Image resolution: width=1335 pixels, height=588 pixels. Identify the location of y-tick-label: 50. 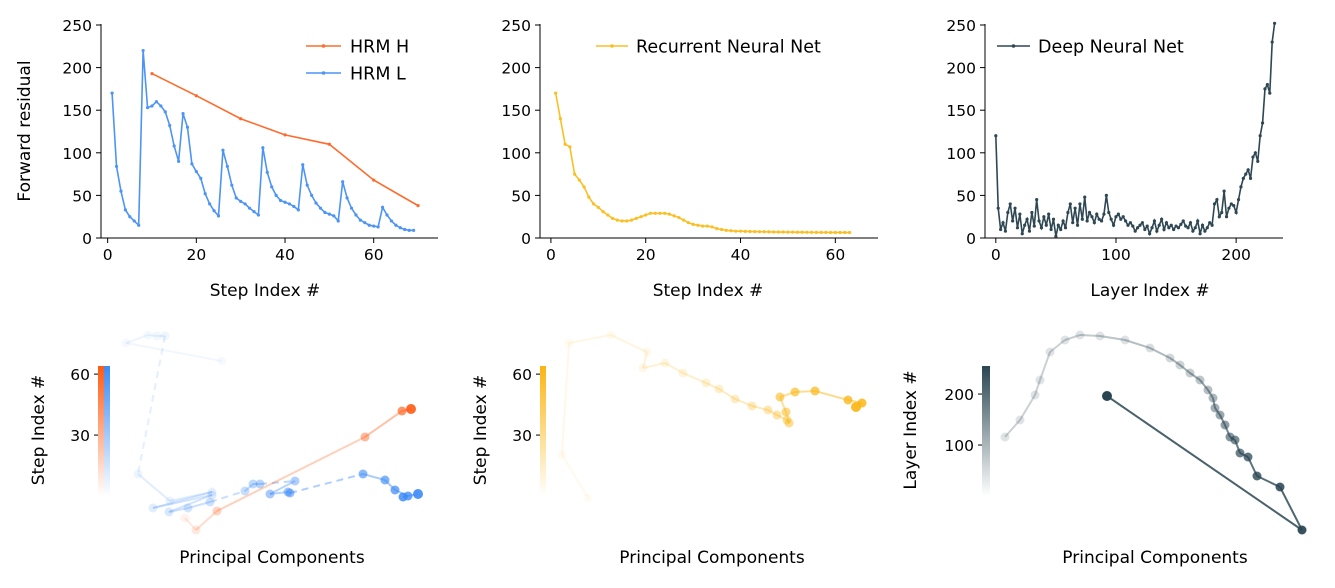
(521, 196).